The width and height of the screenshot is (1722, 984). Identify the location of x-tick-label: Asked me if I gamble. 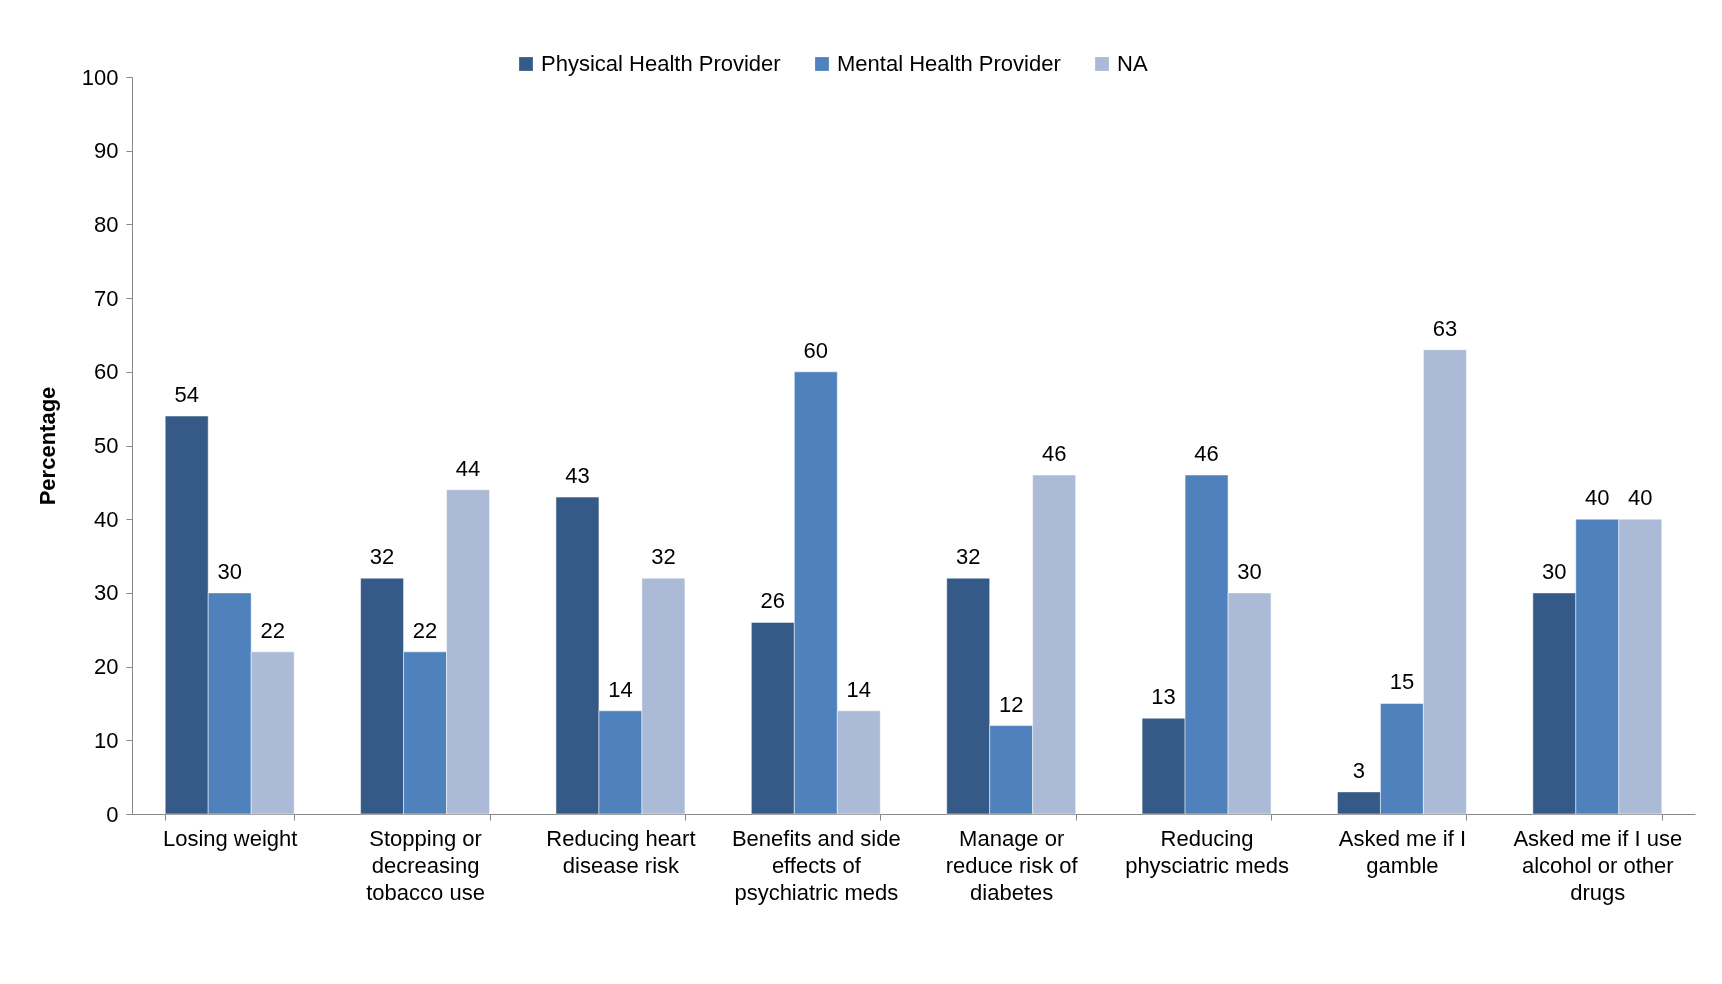
(1402, 851).